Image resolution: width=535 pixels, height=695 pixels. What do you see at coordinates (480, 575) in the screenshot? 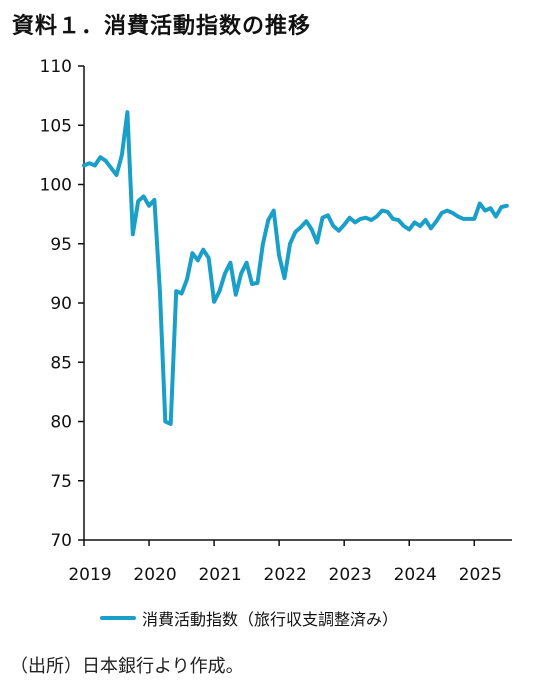
I see `x-tick-label: 2025` at bounding box center [480, 575].